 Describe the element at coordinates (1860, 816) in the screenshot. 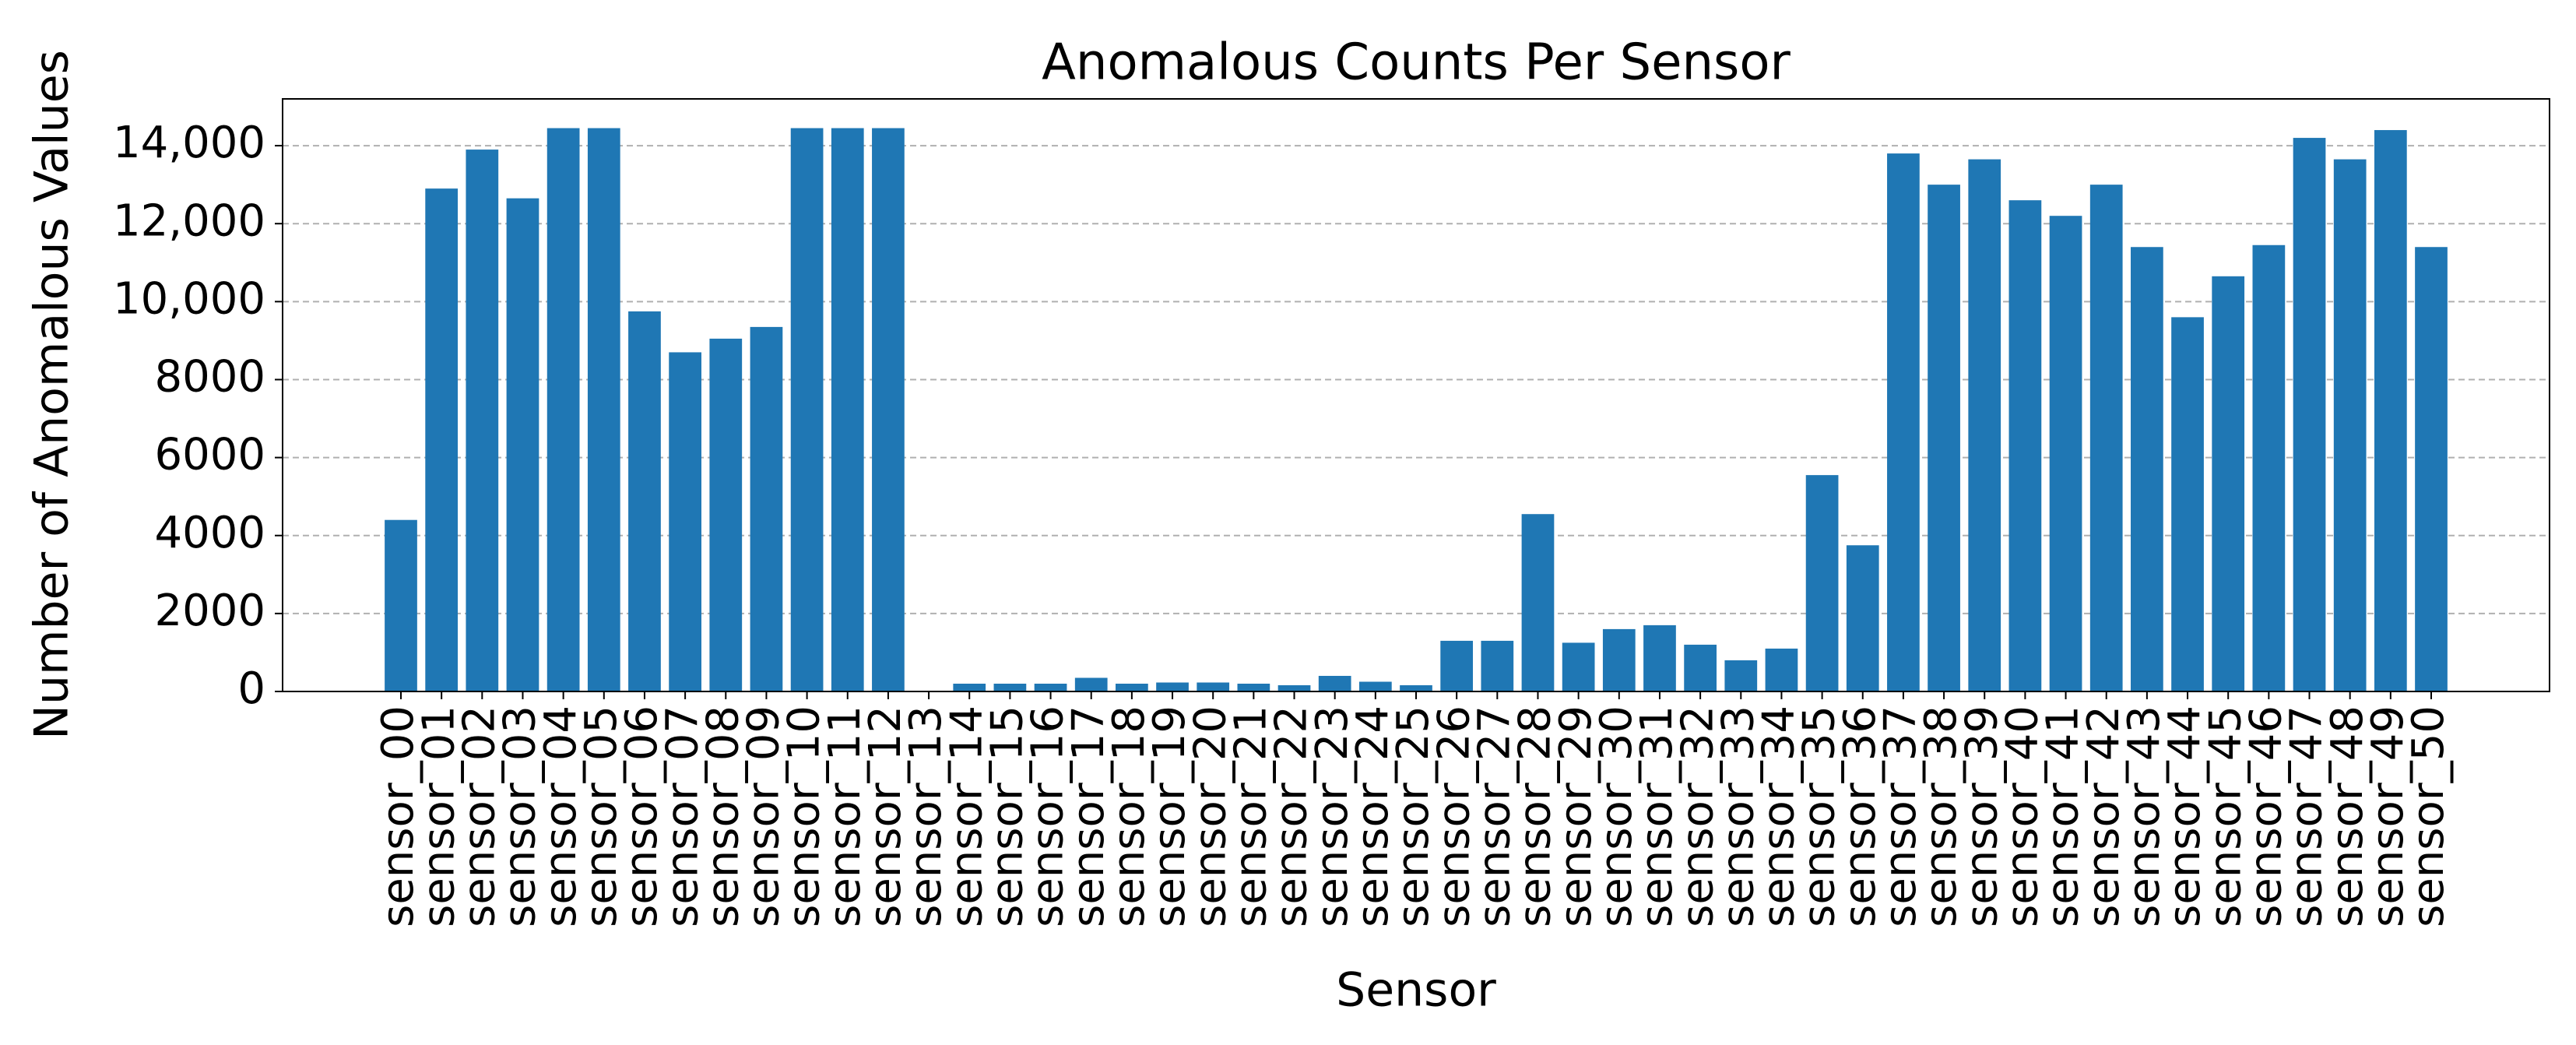

I see `x-tick-label: sensor_36` at that location.